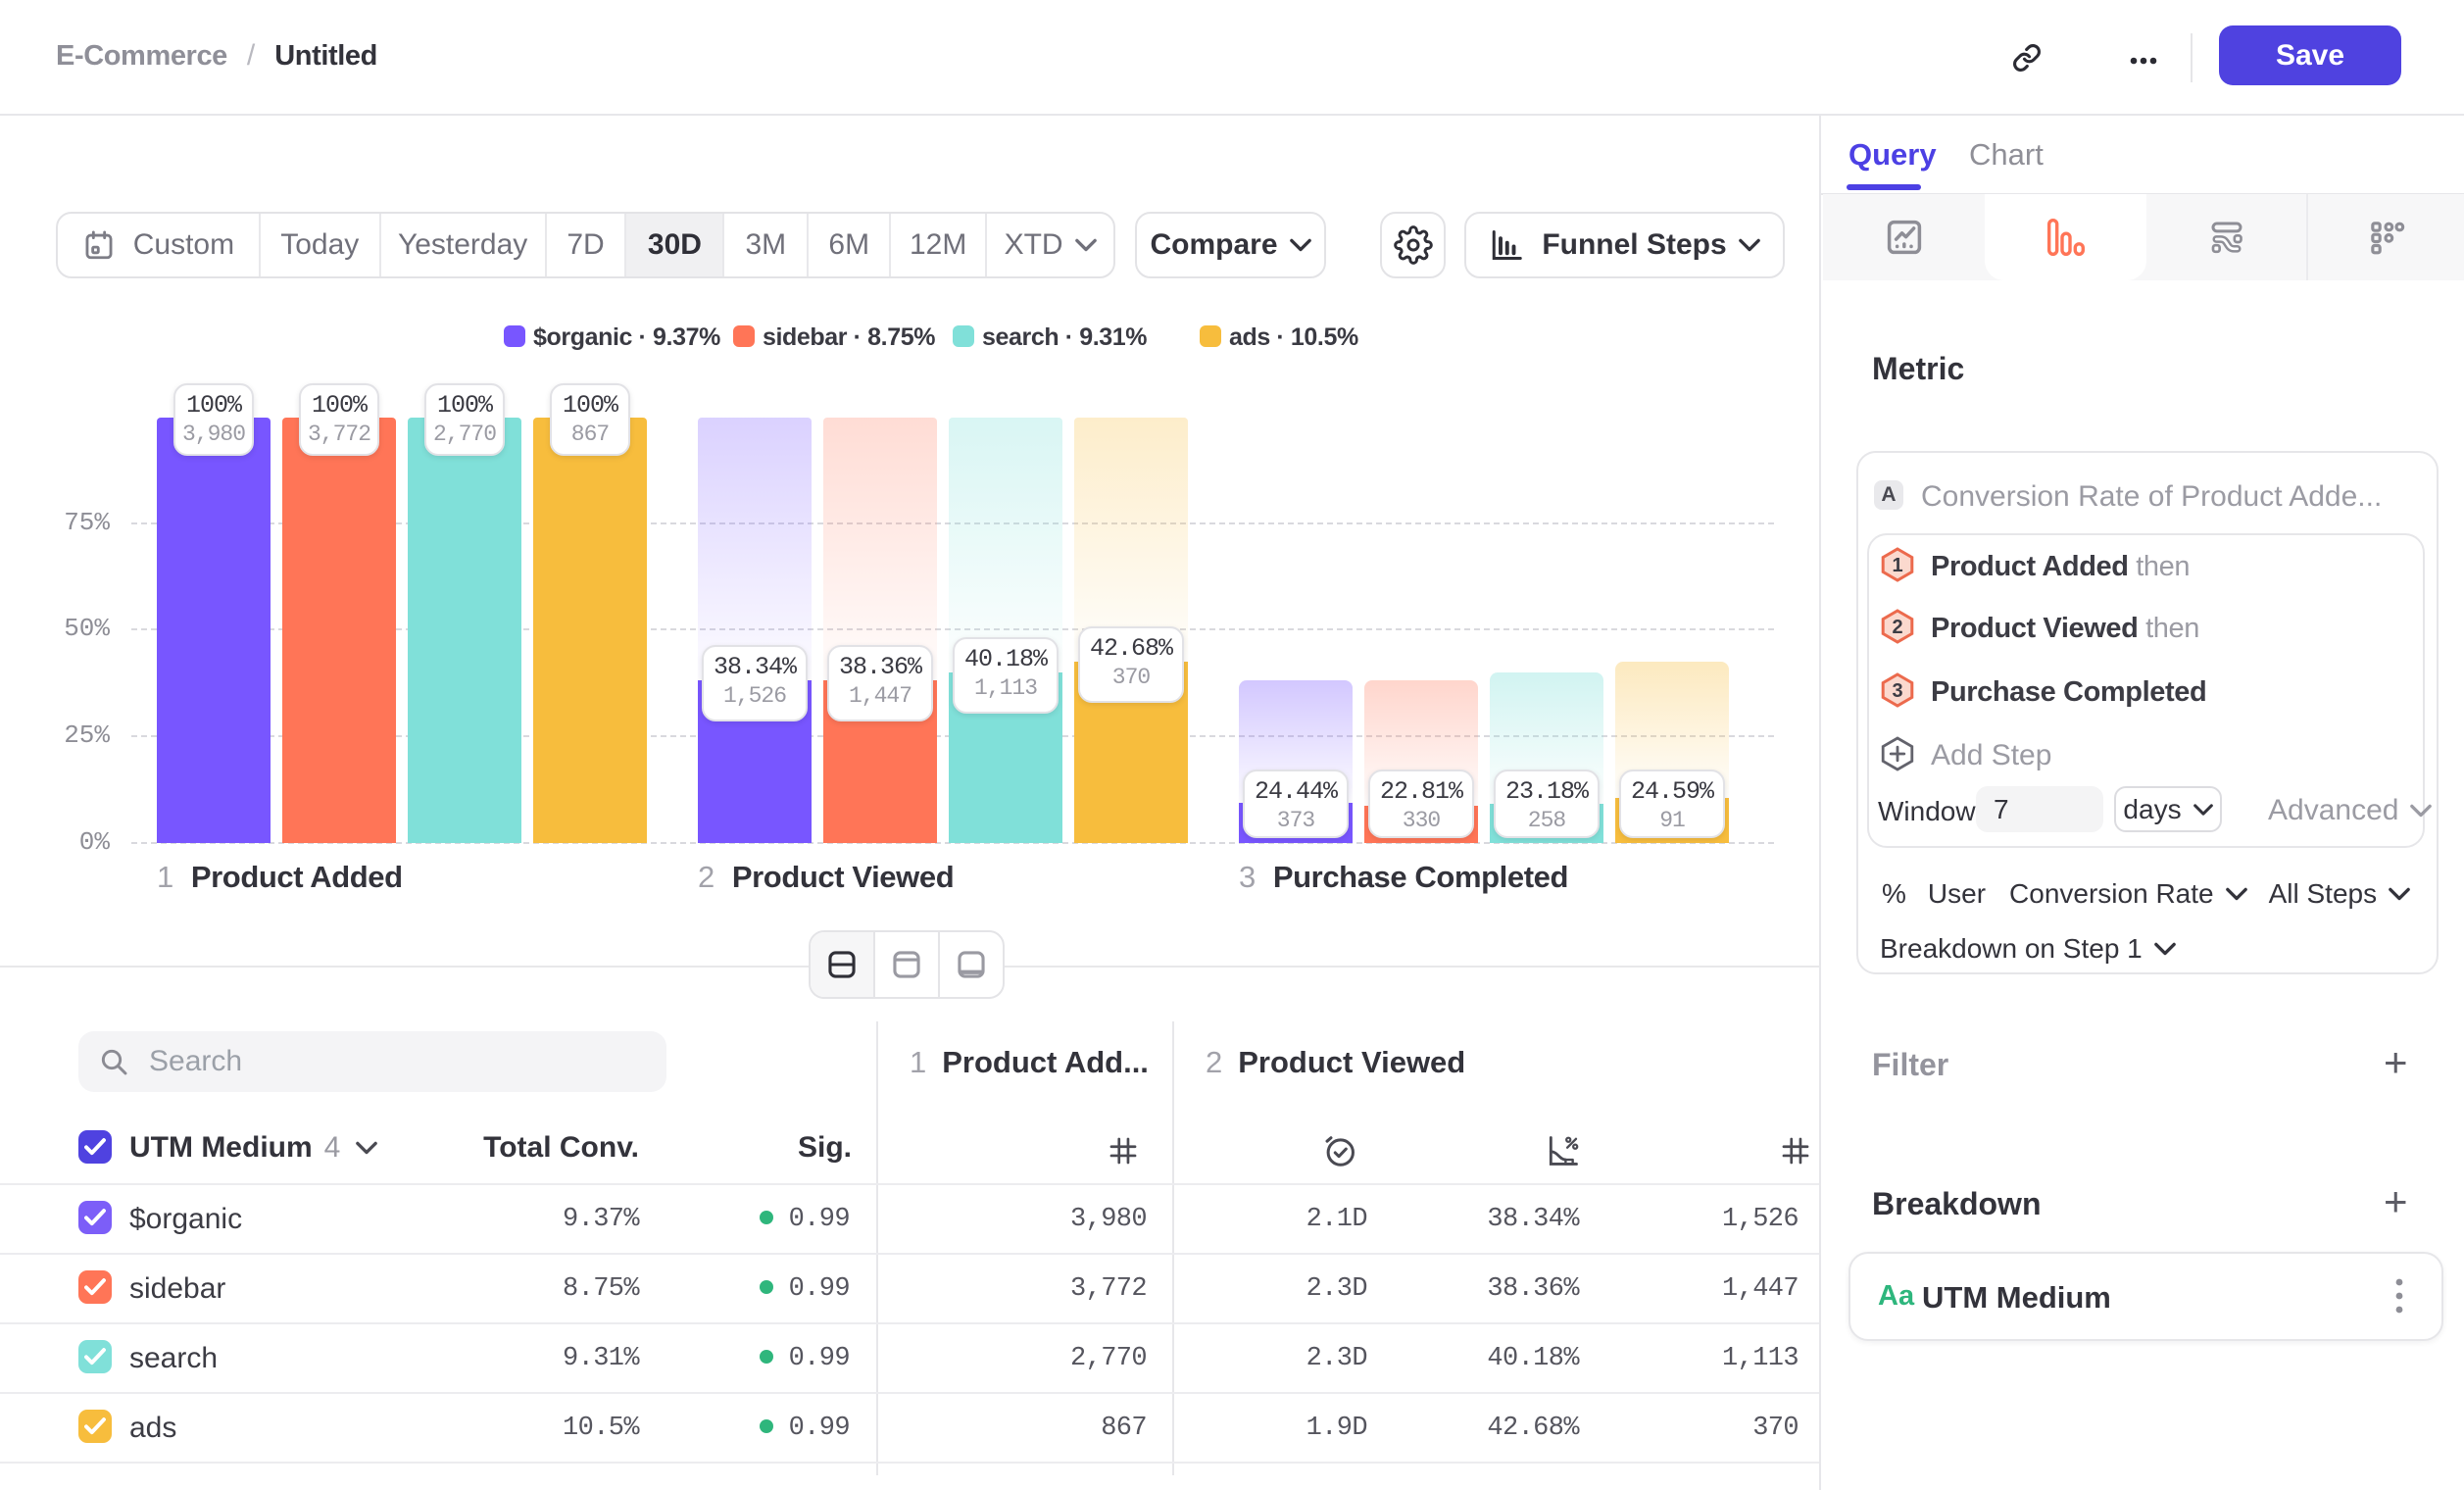 The image size is (2464, 1490). What do you see at coordinates (1897, 691) in the screenshot?
I see `svg-text: 3` at bounding box center [1897, 691].